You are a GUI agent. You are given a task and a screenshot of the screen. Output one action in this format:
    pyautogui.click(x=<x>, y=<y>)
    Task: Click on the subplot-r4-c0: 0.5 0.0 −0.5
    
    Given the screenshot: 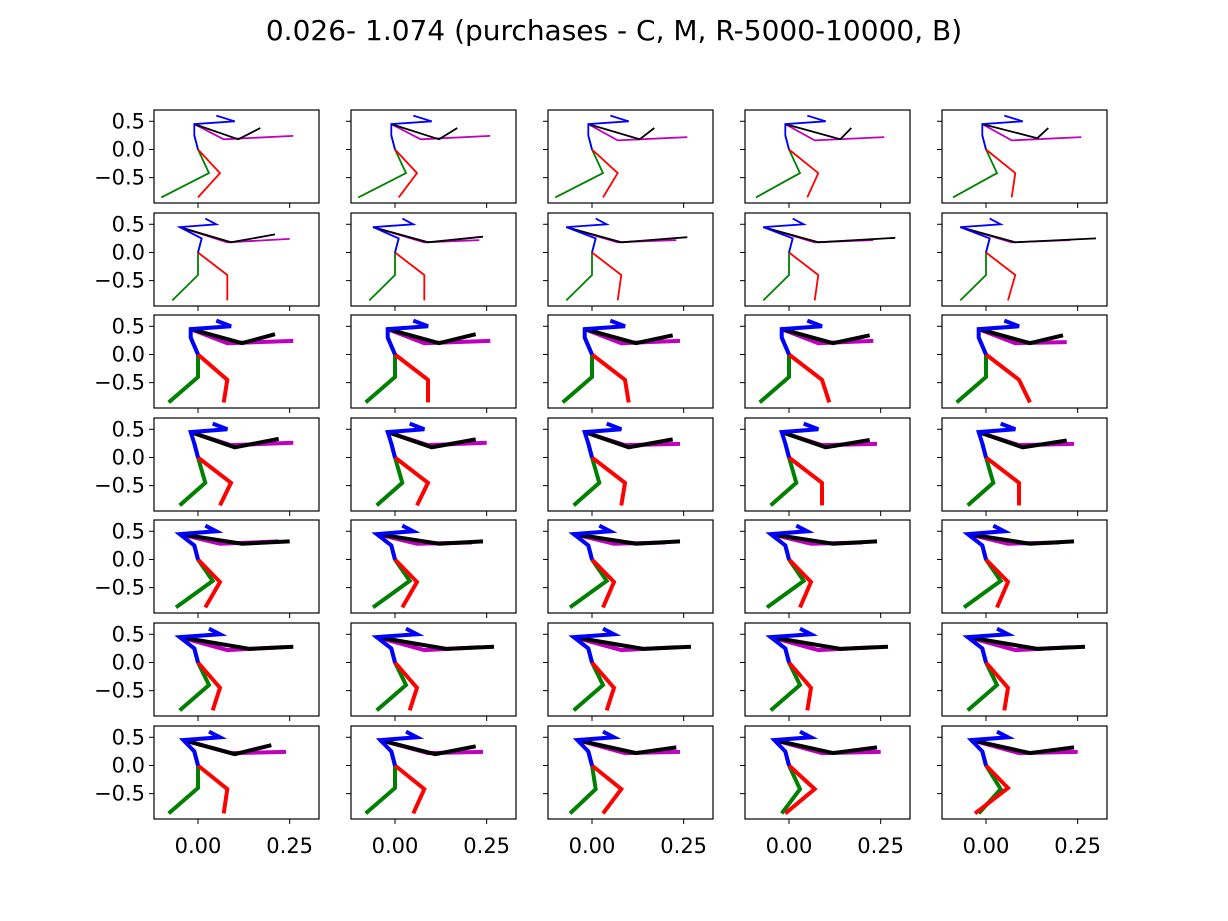 What is the action you would take?
    pyautogui.click(x=207, y=568)
    